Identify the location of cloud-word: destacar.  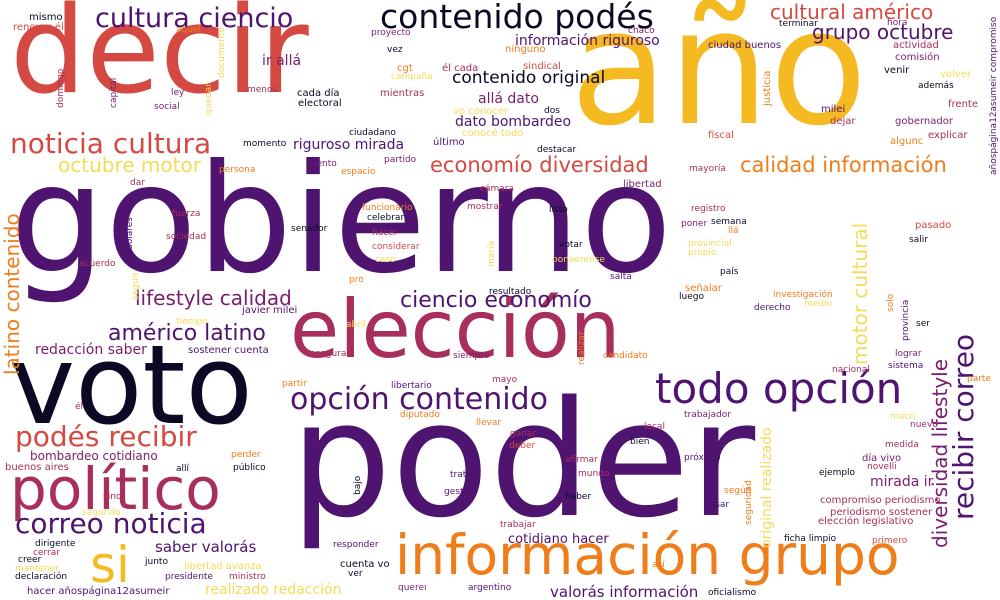
(557, 150).